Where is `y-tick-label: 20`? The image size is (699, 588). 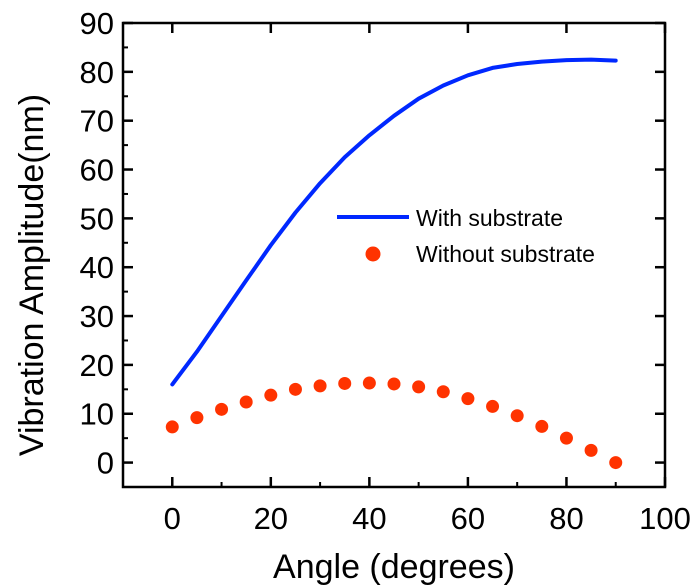
y-tick-label: 20 is located at coordinates (97, 365).